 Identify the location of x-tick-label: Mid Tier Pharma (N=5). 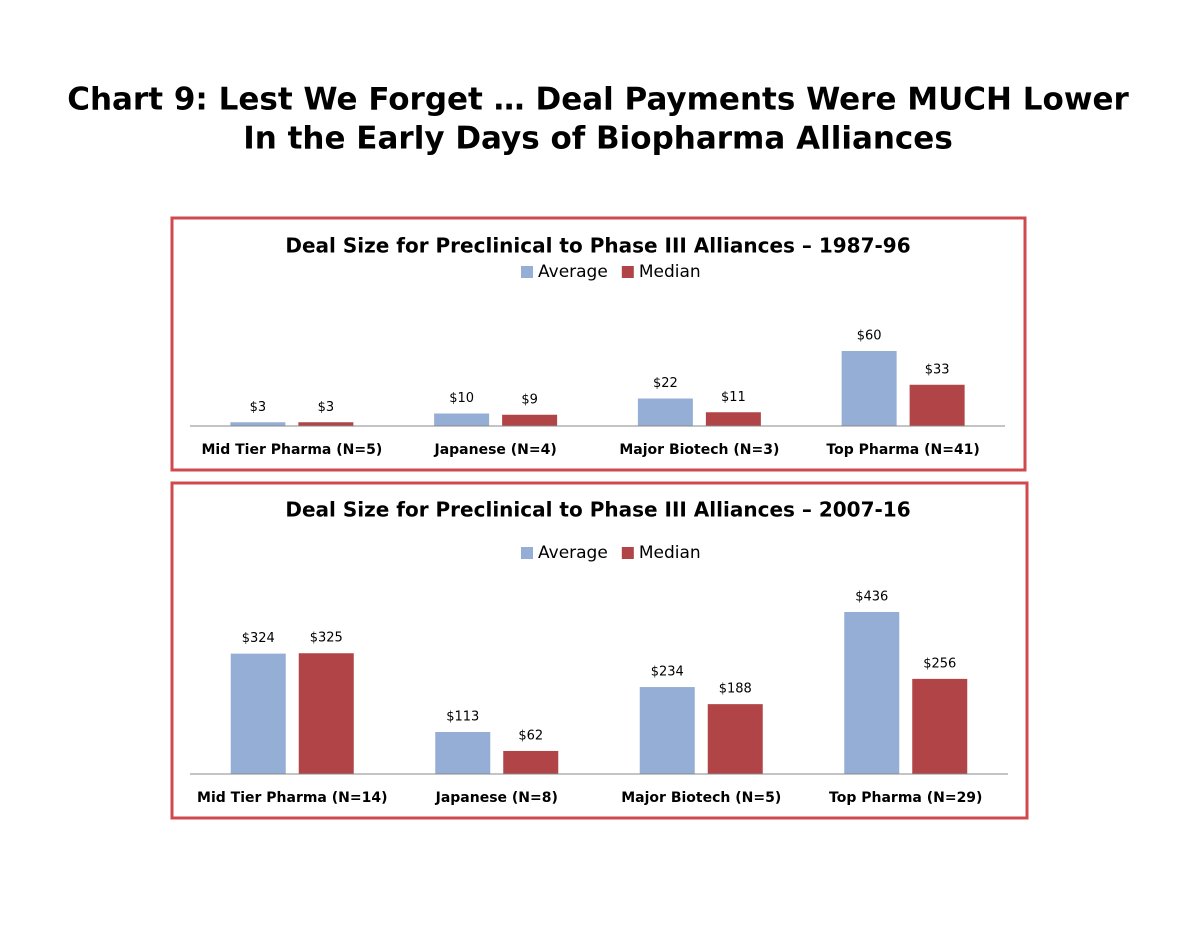
(292, 450).